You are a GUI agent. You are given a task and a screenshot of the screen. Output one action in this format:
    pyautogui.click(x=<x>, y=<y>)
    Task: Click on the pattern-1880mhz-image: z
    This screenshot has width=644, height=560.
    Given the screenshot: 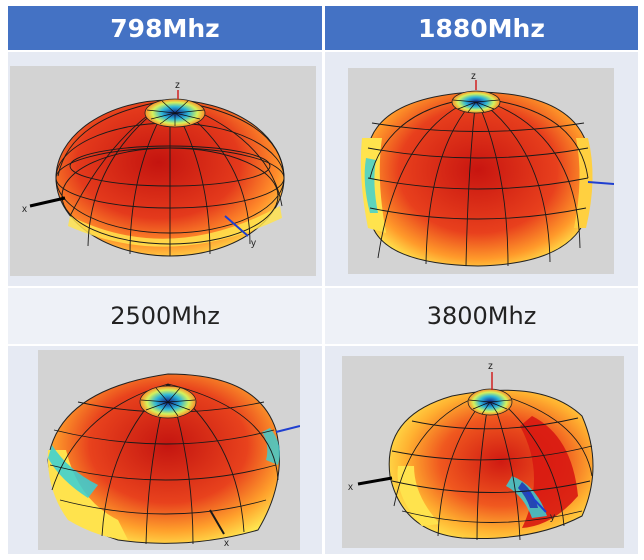 What is the action you would take?
    pyautogui.click(x=487, y=169)
    